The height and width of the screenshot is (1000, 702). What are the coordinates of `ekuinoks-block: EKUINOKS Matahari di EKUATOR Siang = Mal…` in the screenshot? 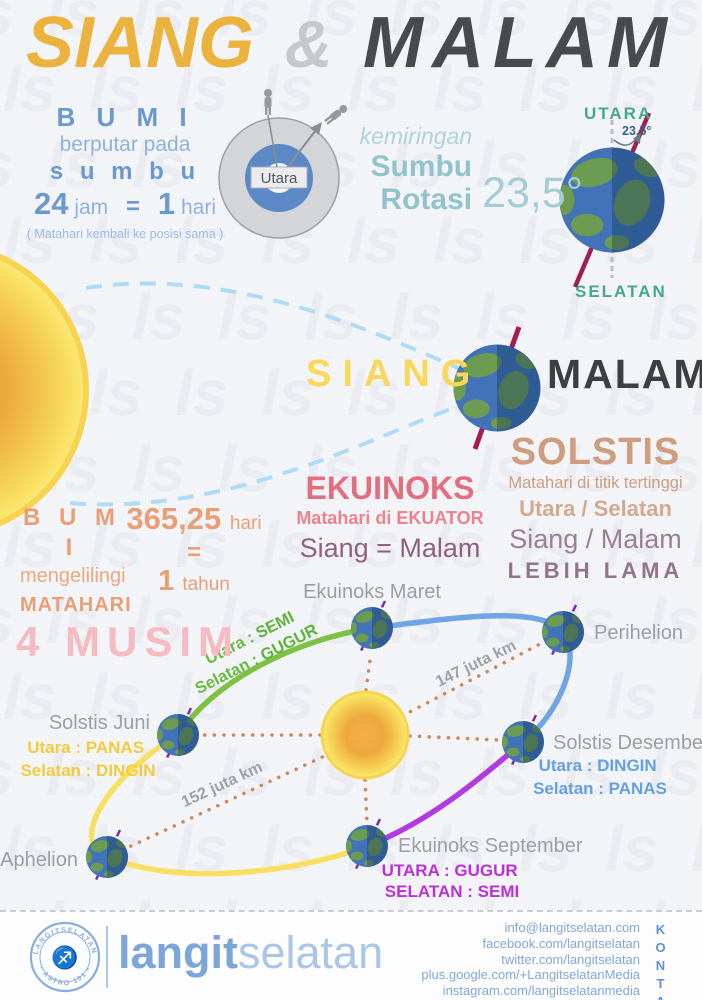 It's located at (390, 518).